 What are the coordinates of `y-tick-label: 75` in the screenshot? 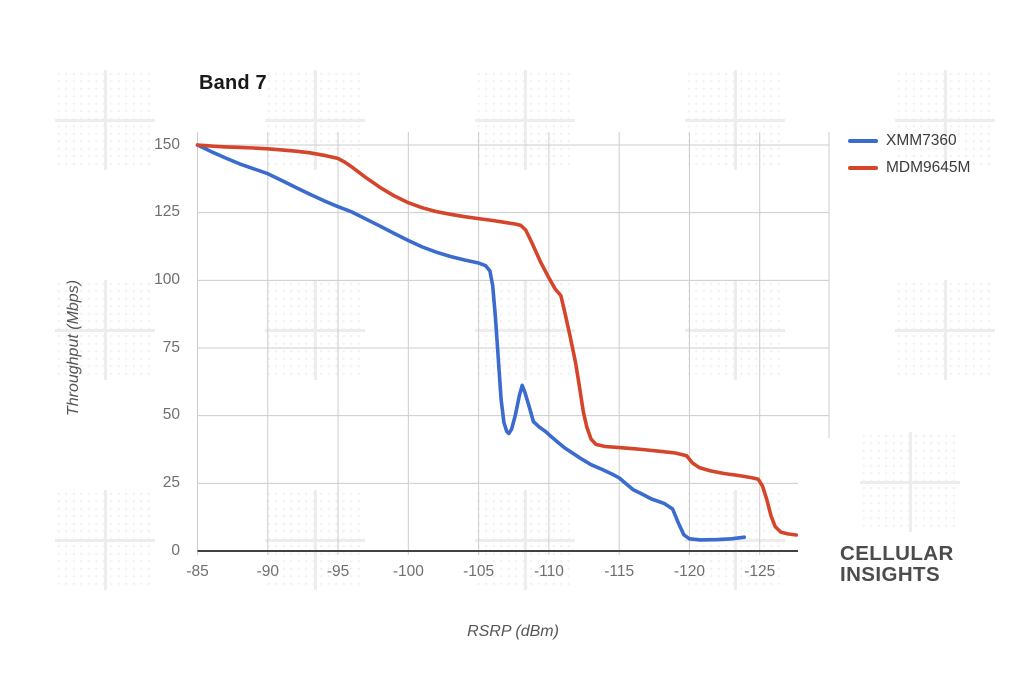 It's located at (171, 347).